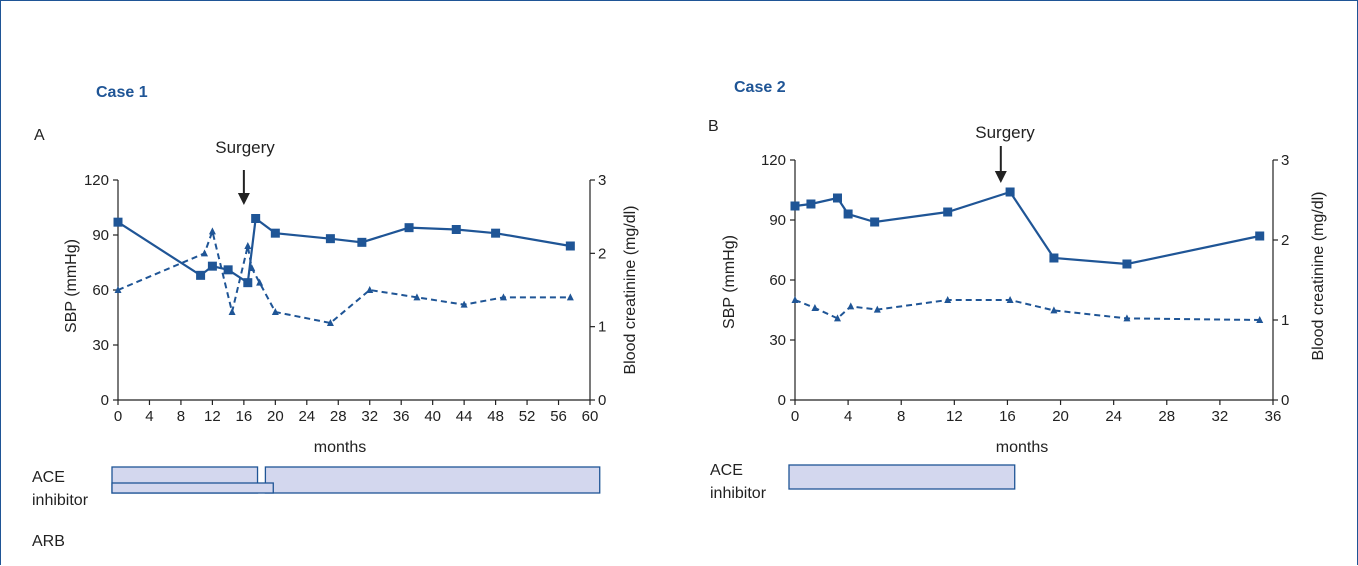 This screenshot has width=1358, height=566. What do you see at coordinates (122, 92) in the screenshot?
I see `case-1-title: Case 1` at bounding box center [122, 92].